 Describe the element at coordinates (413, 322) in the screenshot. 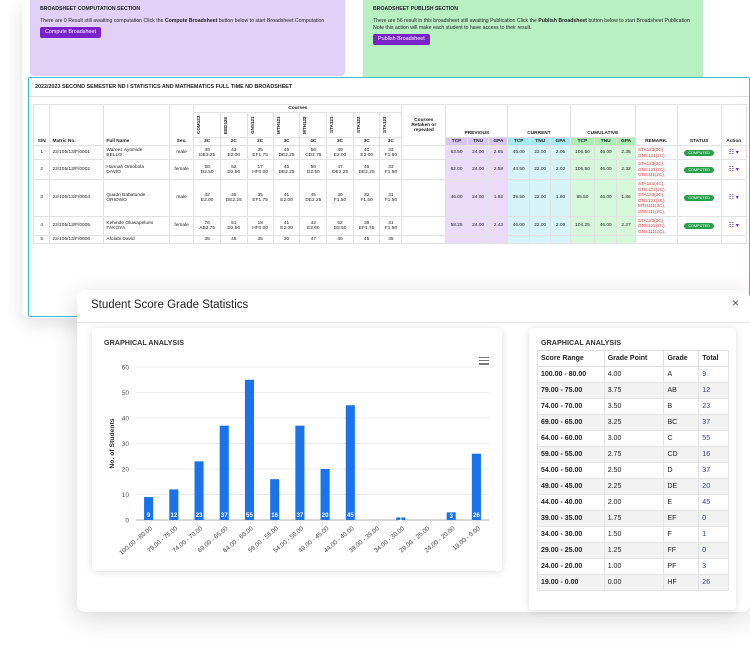

I see `divider` at that location.